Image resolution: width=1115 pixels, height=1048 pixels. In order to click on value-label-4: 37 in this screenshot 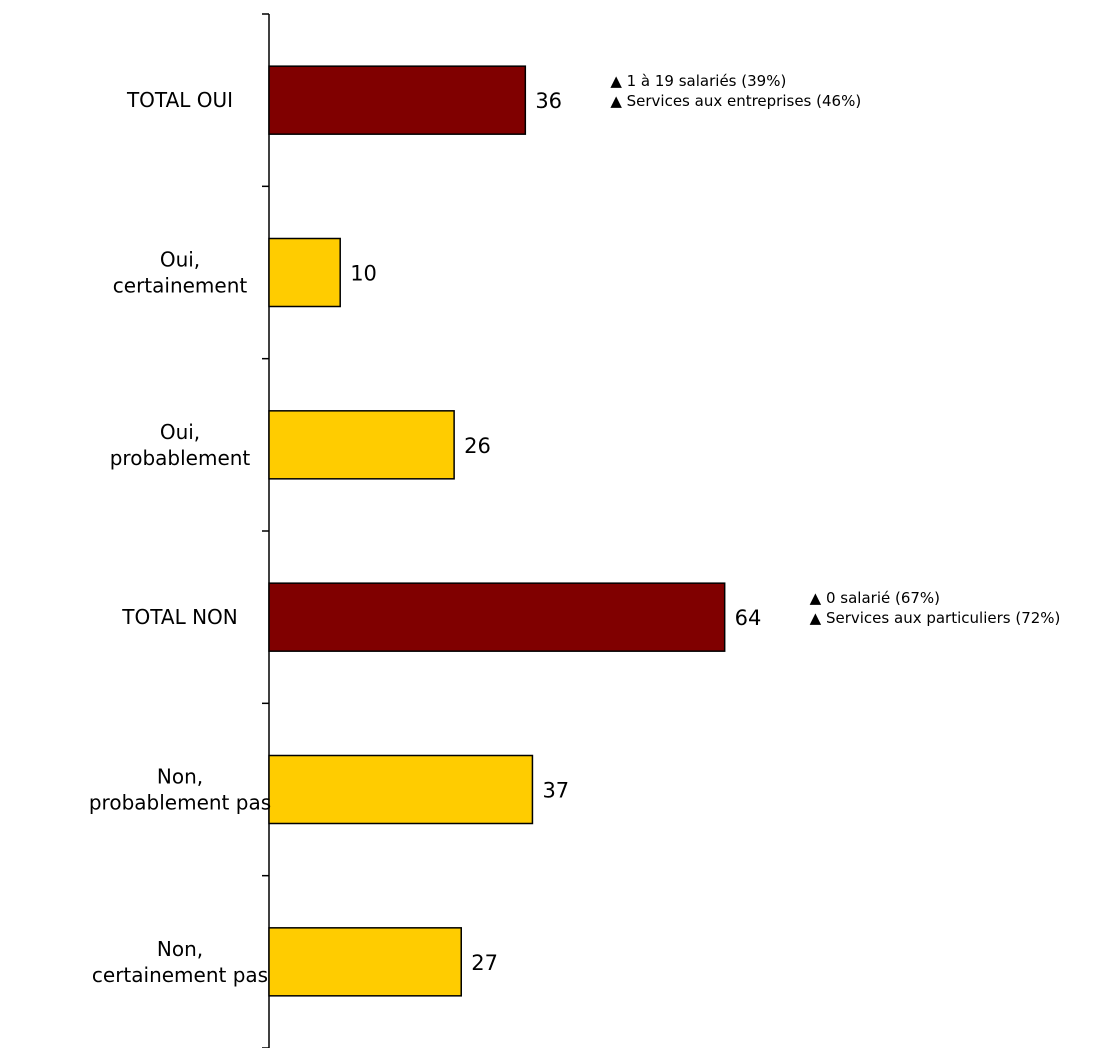, I will do `click(555, 791)`.